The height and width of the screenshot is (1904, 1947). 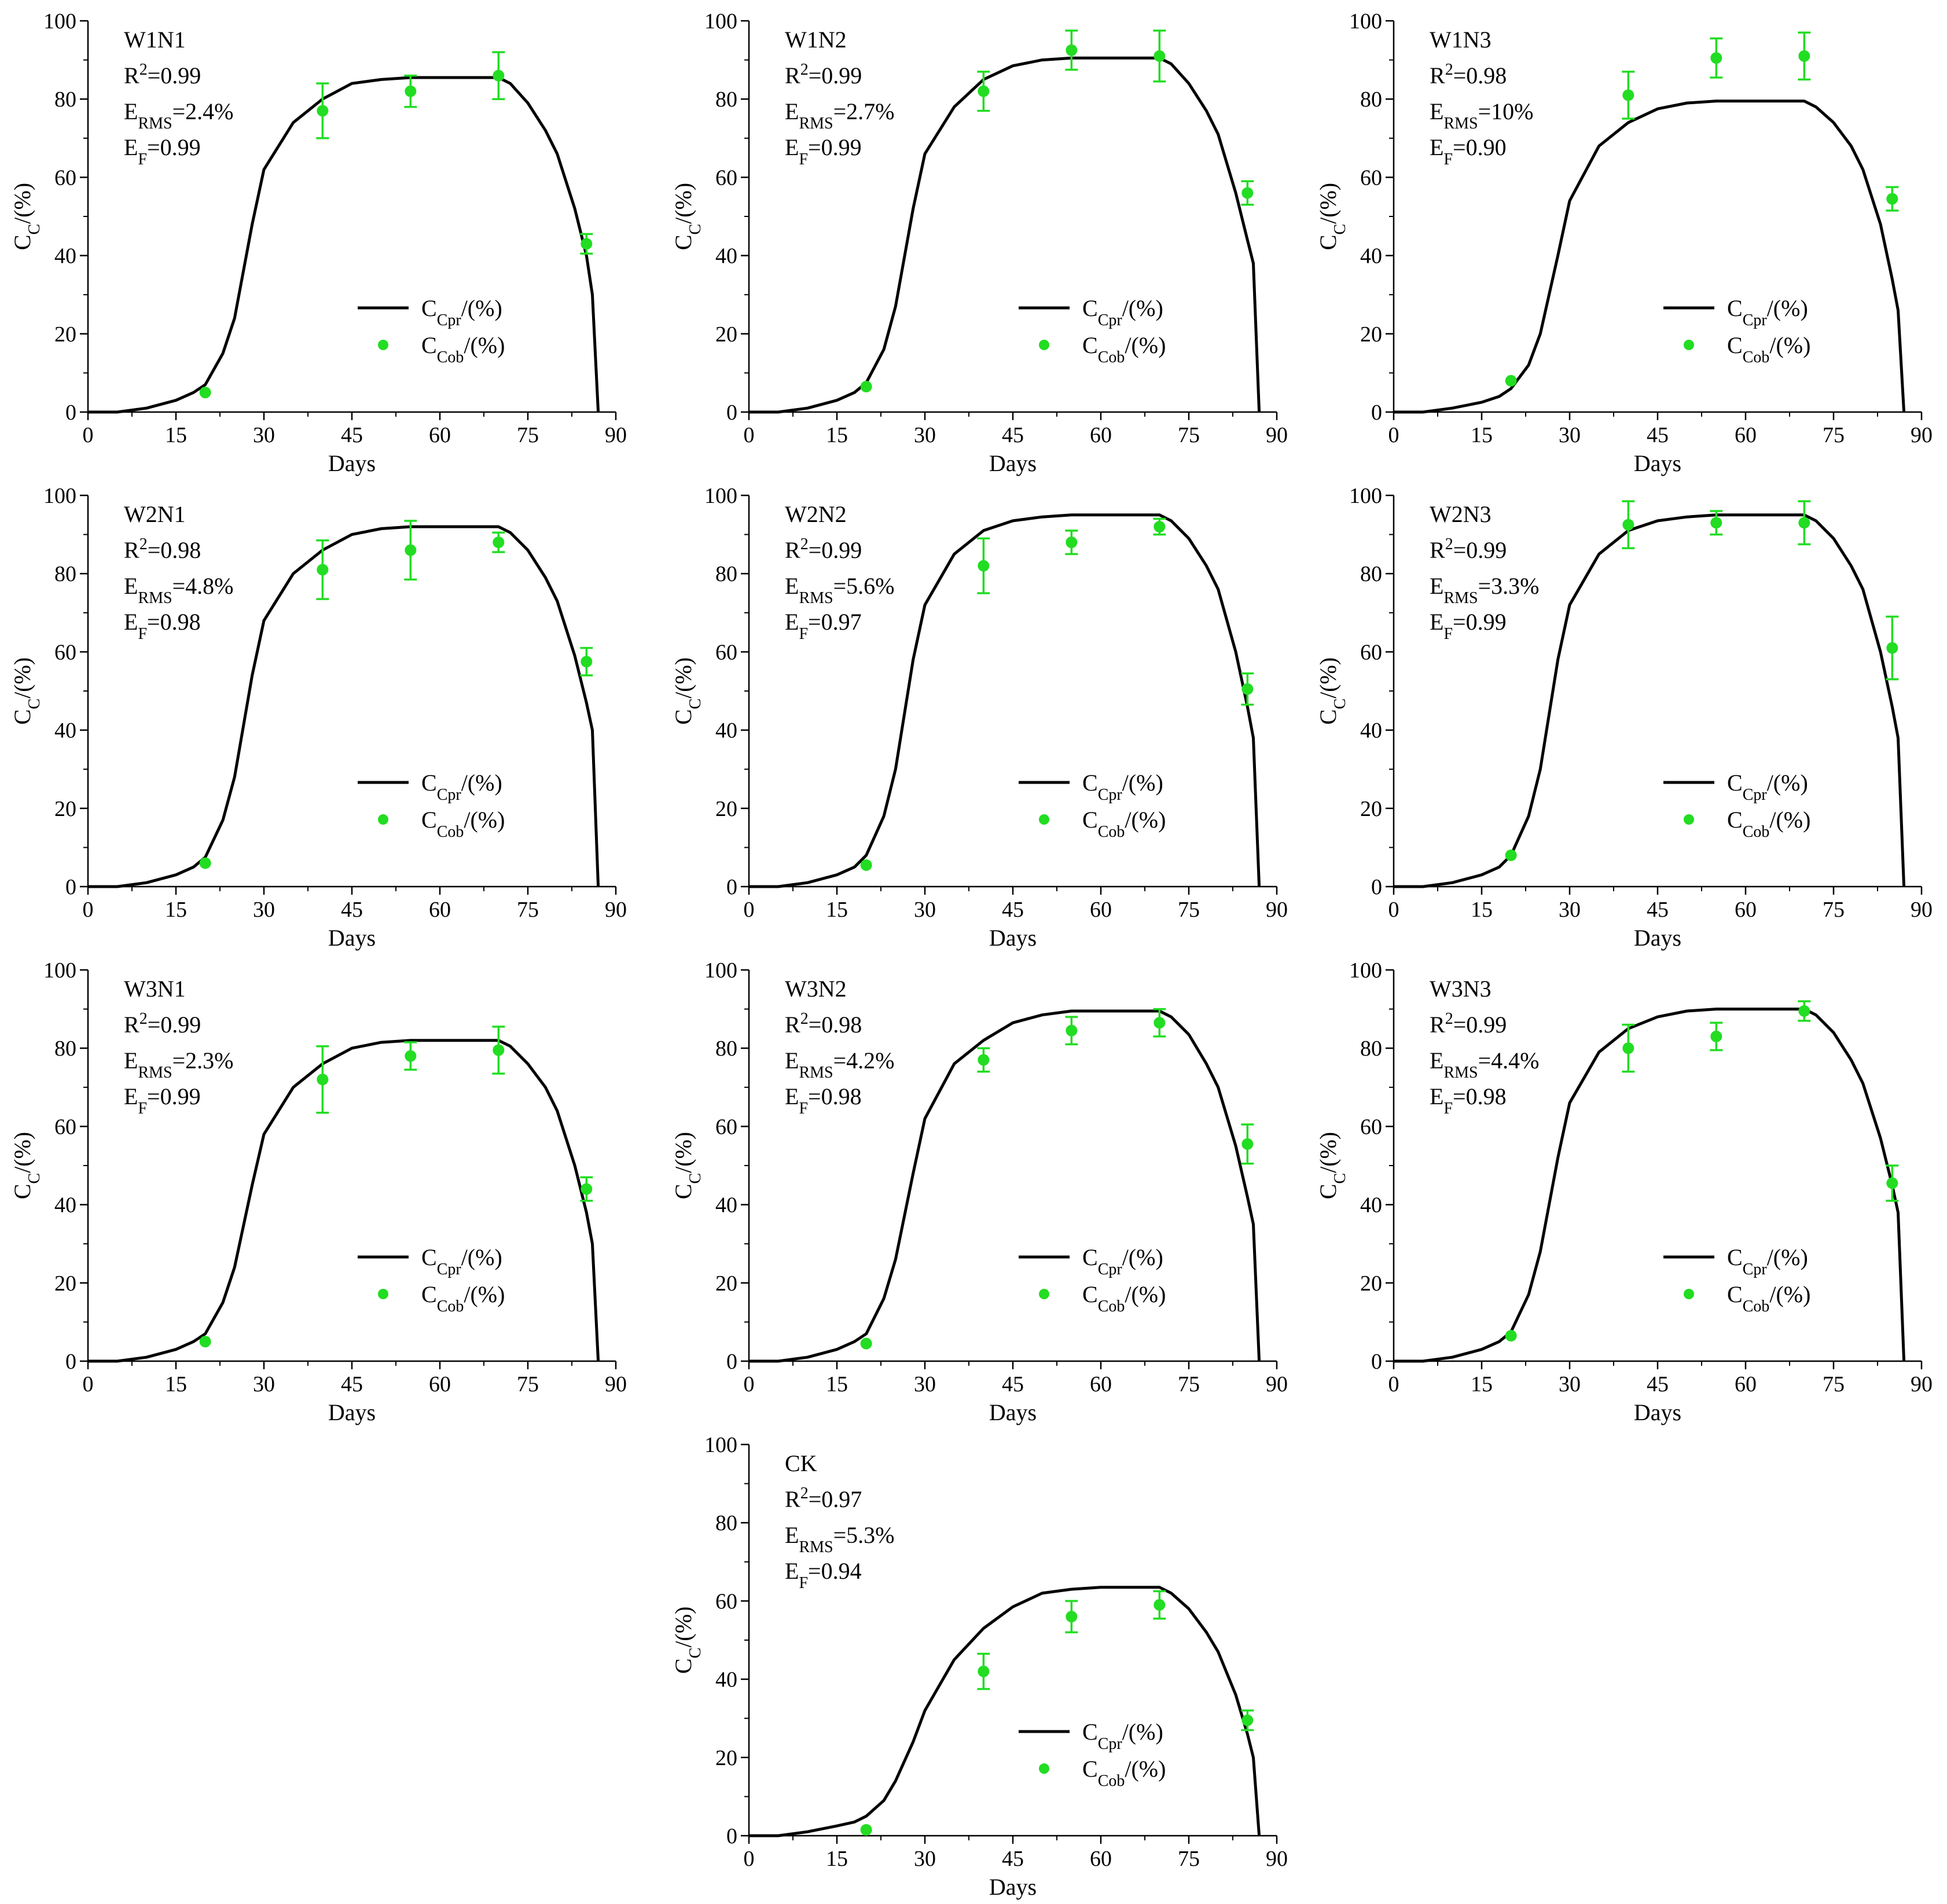 I want to click on rms-value: ERMS=4.2%, so click(x=840, y=1064).